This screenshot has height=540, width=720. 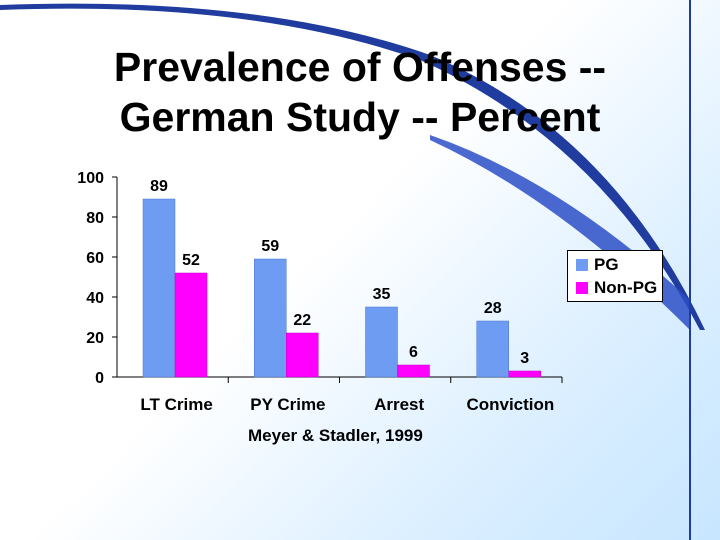 What do you see at coordinates (582, 265) in the screenshot?
I see `legend-swatch-pg` at bounding box center [582, 265].